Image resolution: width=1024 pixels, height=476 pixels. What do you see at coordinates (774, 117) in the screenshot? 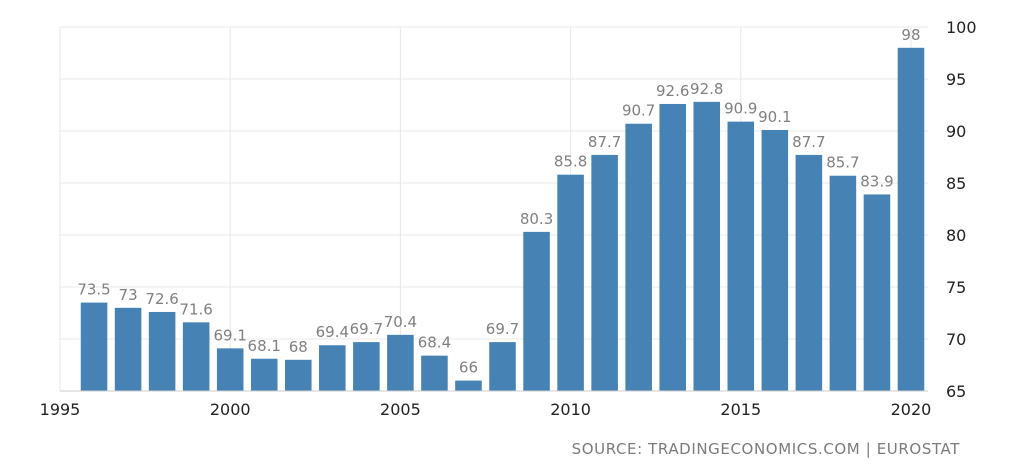
I see `bar-value-label: 90.1` at bounding box center [774, 117].